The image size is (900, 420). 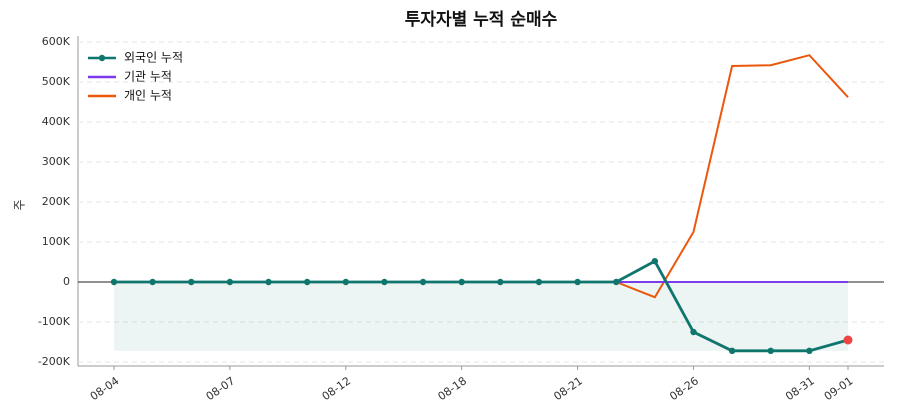 I want to click on chart-title: 투자자별 누적 순매수, so click(x=481, y=20).